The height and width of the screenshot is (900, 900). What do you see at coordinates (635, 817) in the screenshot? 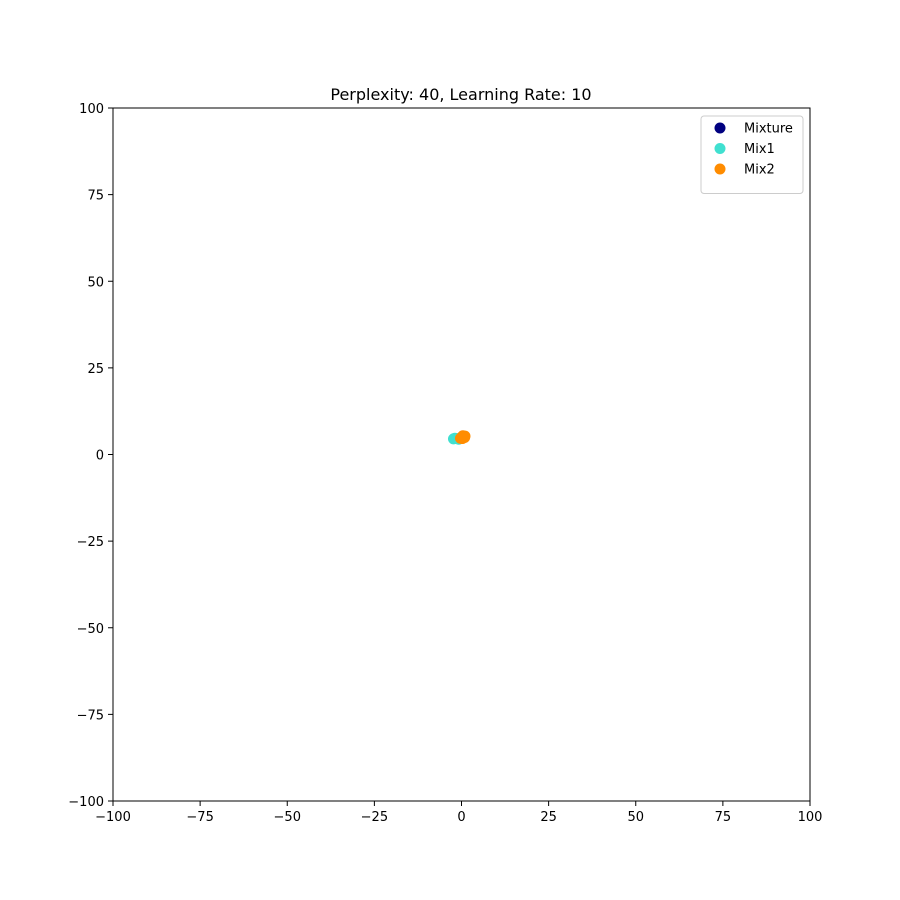
I see `x-tick-label: 50` at bounding box center [635, 817].